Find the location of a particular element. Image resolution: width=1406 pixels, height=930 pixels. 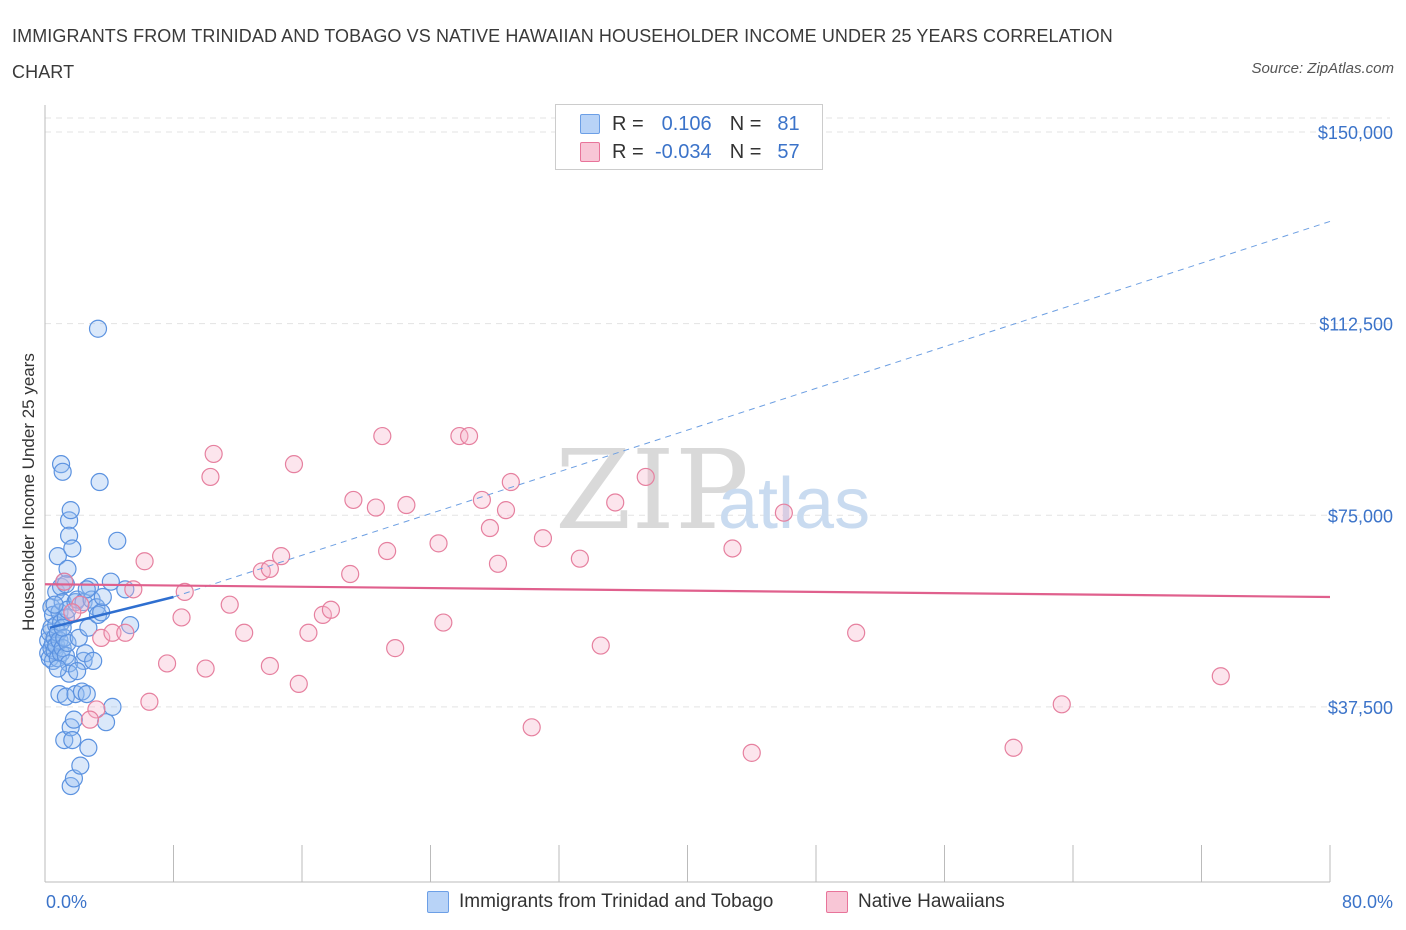

legend-box: R = 0.106 N = 81 R = -0.034 N = 57 is located at coordinates (689, 137).